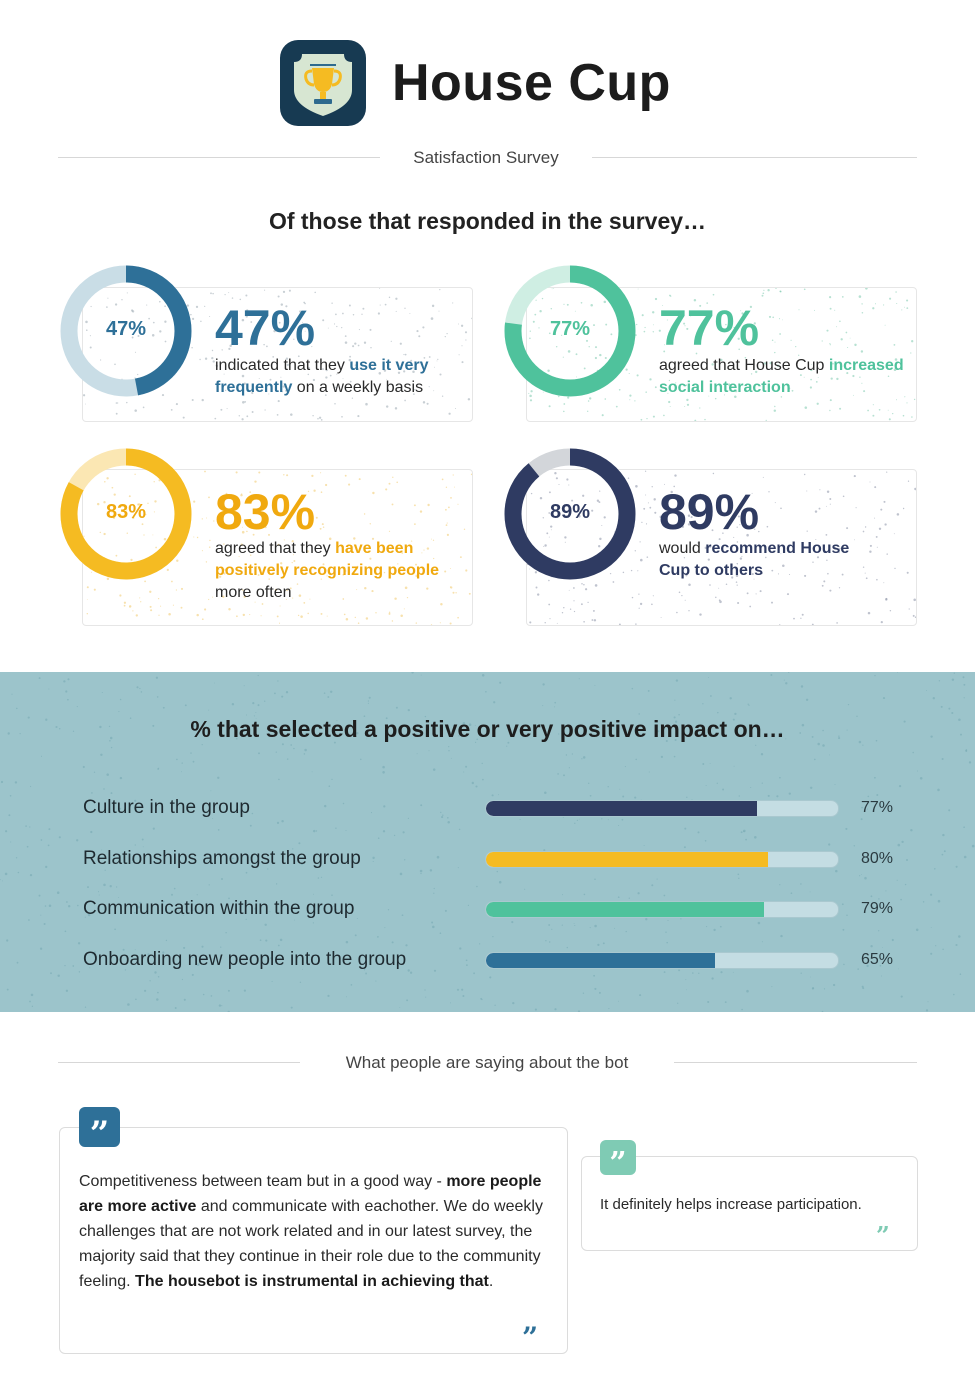 The image size is (975, 1400). What do you see at coordinates (877, 807) in the screenshot?
I see `bar-percent: 77%` at bounding box center [877, 807].